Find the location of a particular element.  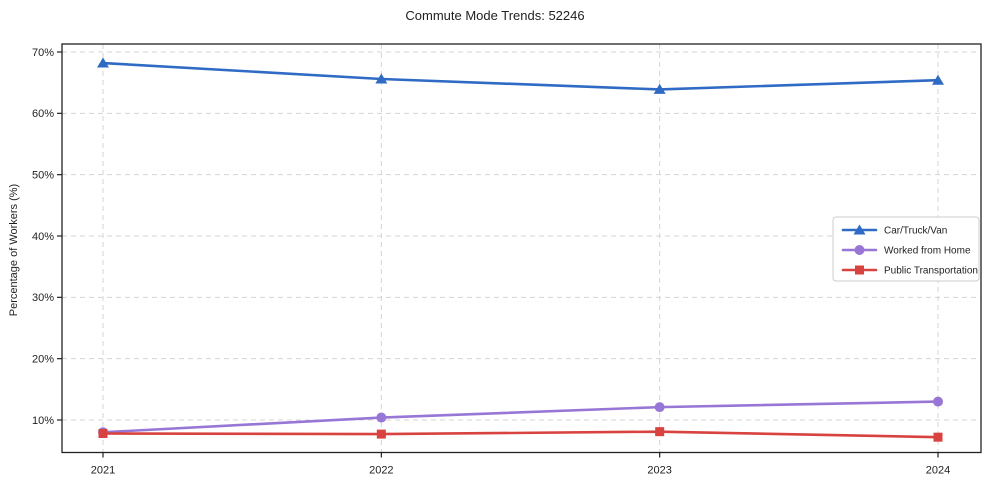

legend-label: Public Transportation is located at coordinates (931, 271).